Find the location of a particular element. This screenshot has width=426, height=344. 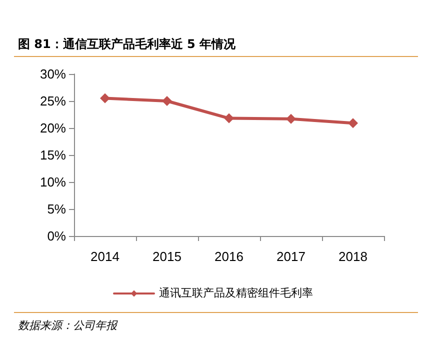

legend-label: 通讯互联产品及精密组件毛利率 is located at coordinates (236, 293).